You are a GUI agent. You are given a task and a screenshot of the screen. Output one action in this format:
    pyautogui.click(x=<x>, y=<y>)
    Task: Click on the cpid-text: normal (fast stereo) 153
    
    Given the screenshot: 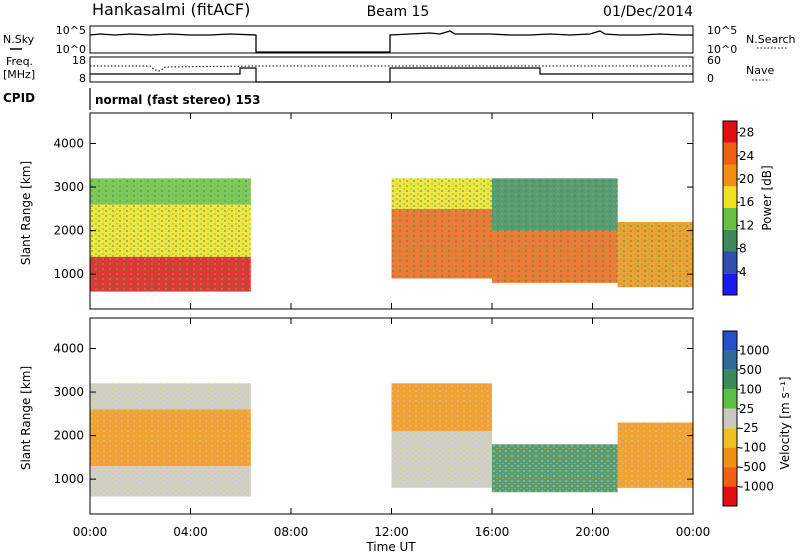 What is the action you would take?
    pyautogui.click(x=178, y=100)
    